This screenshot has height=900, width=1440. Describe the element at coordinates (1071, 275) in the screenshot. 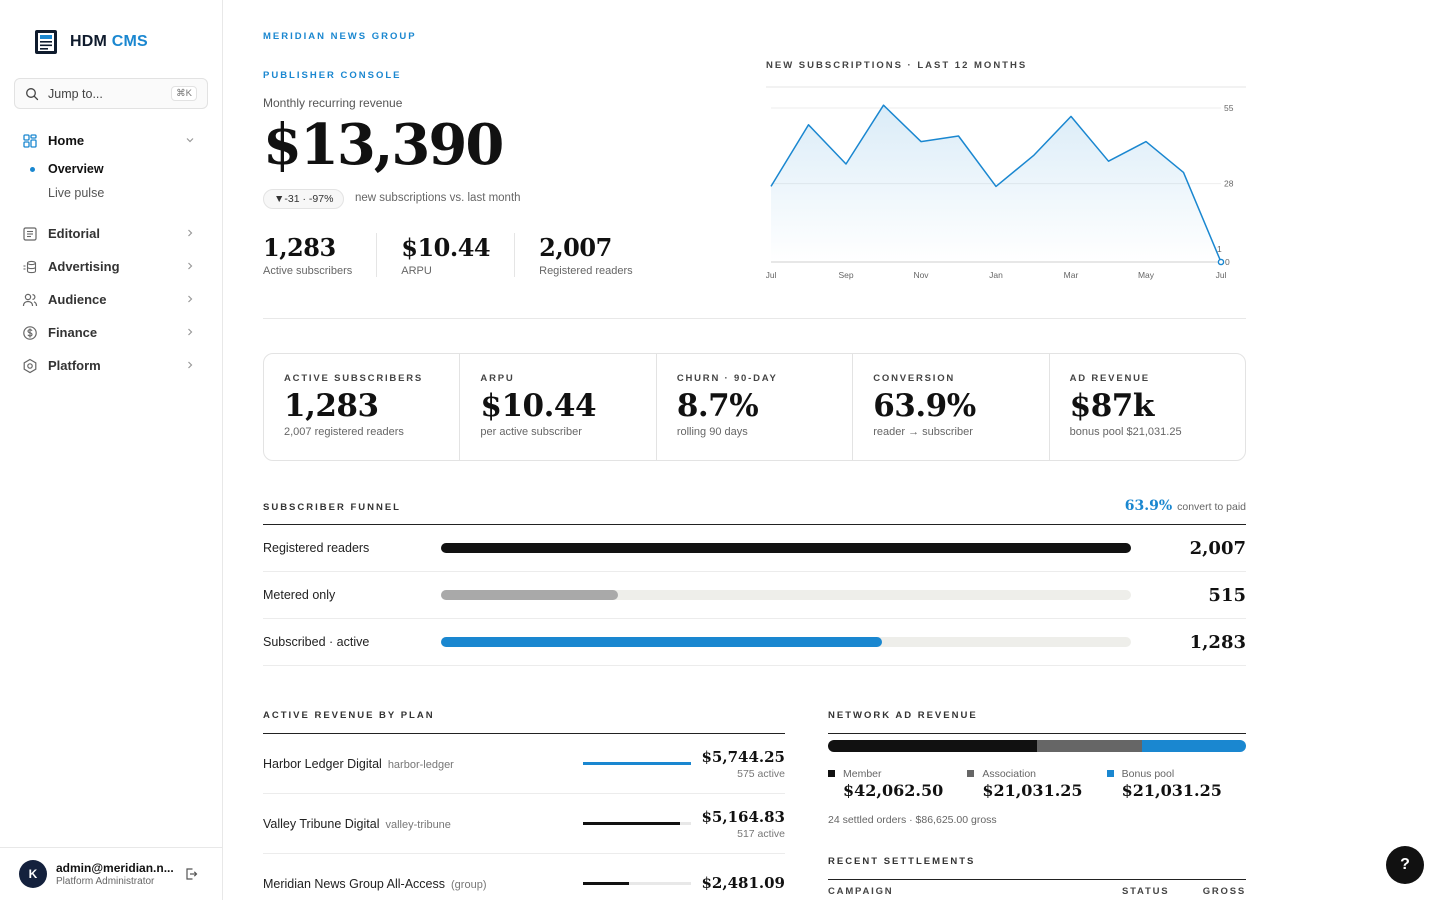

I see `x-tick-label: Mar` at that location.